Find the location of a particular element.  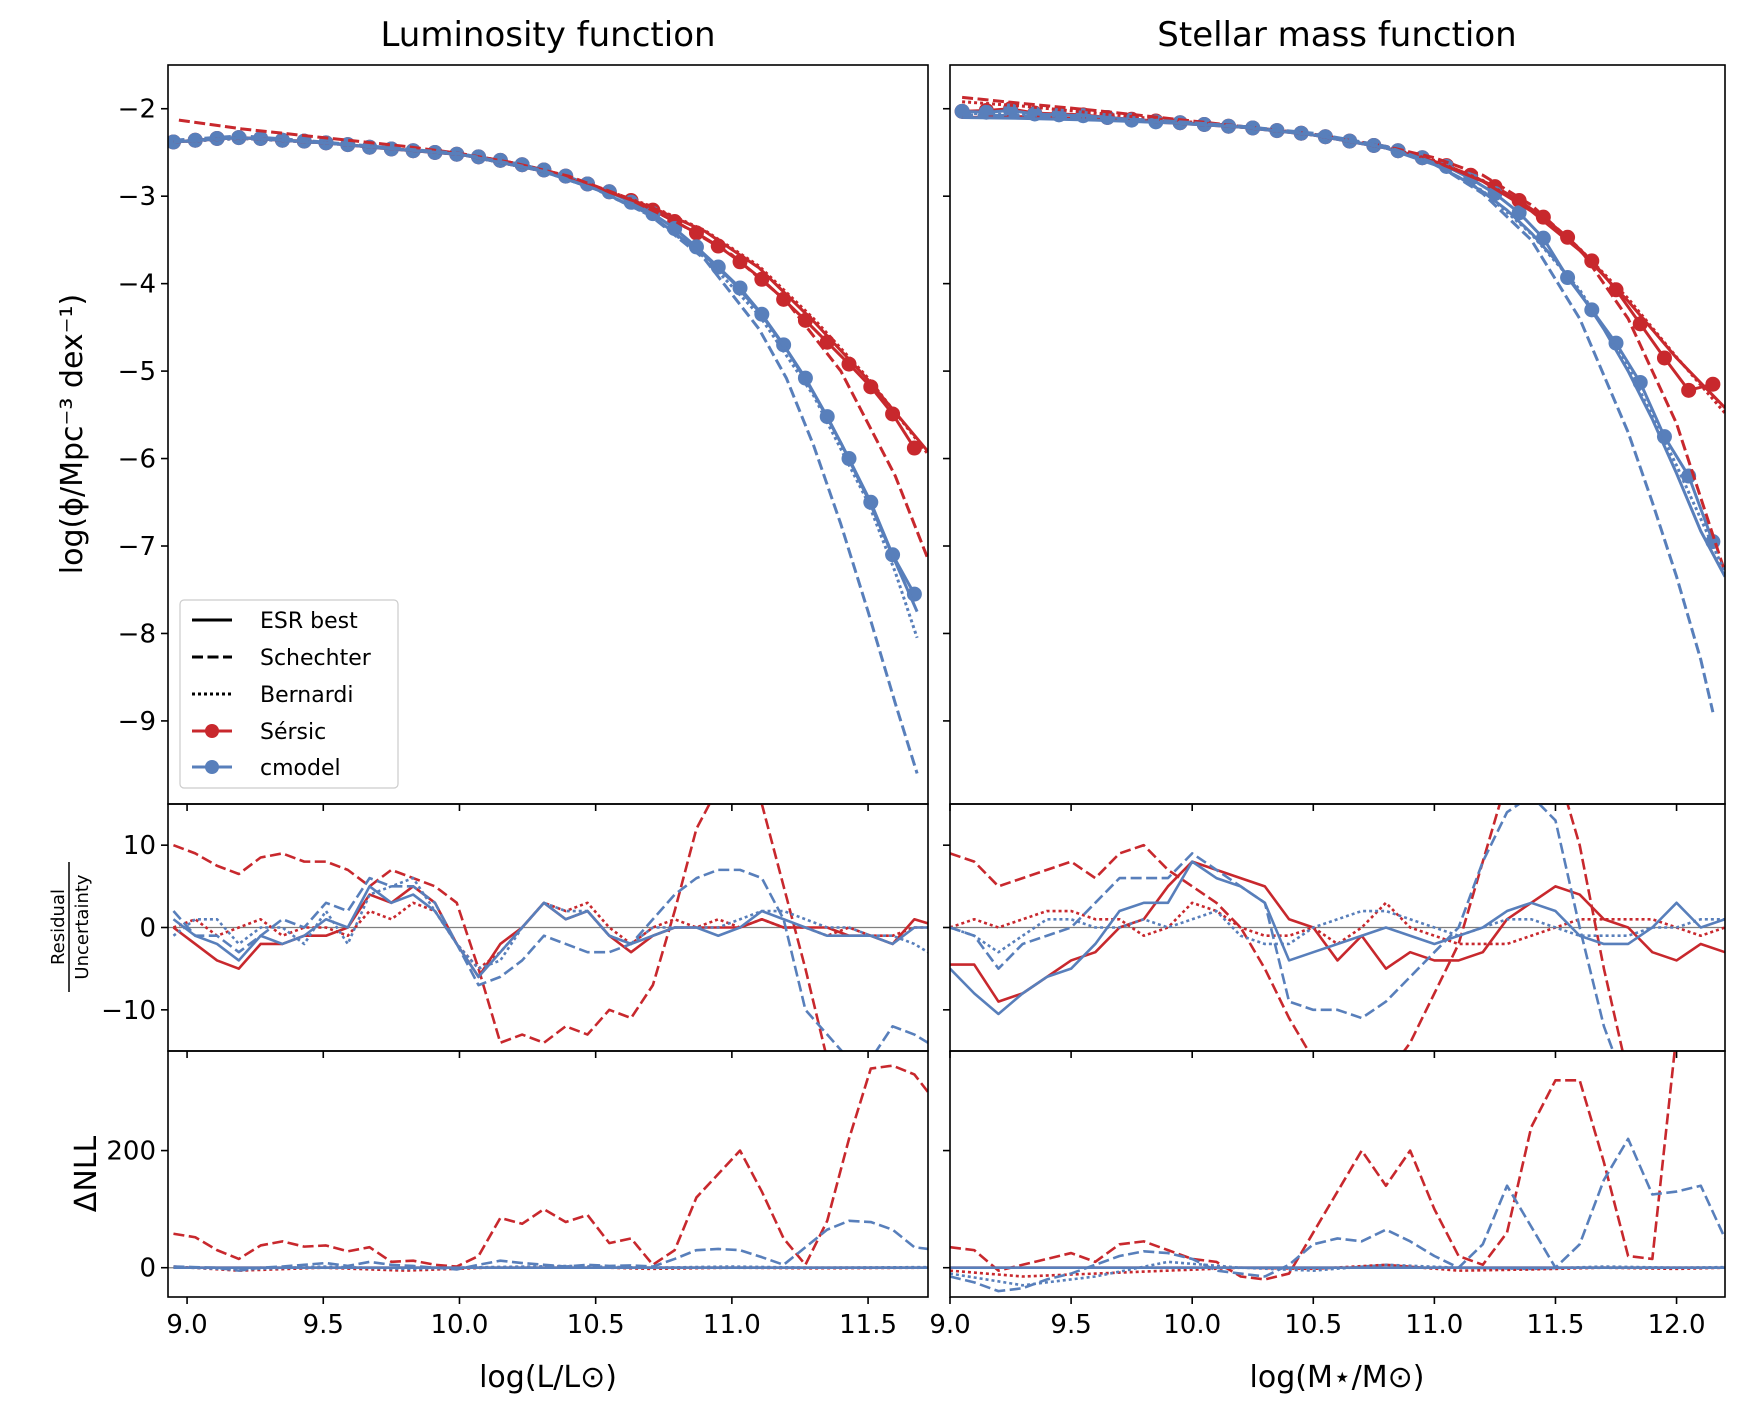

lum-main-s-rsic-data-connector is located at coordinates (544, 292).